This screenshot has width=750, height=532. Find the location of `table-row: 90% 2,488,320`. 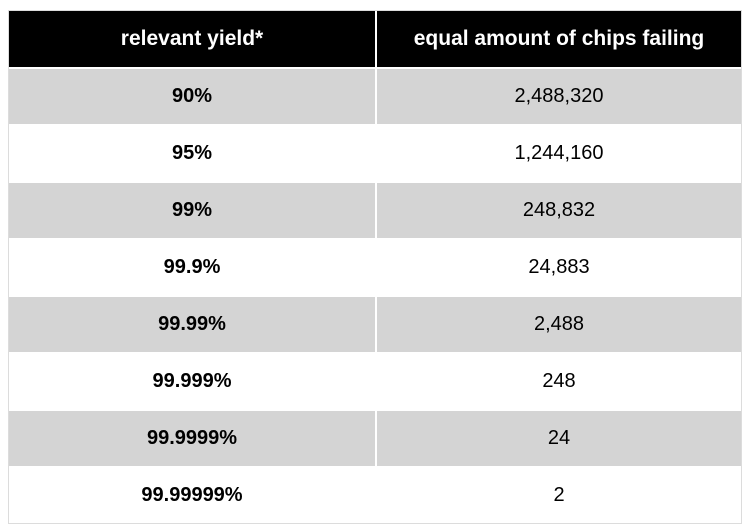

table-row: 90% 2,488,320 is located at coordinates (375, 95).